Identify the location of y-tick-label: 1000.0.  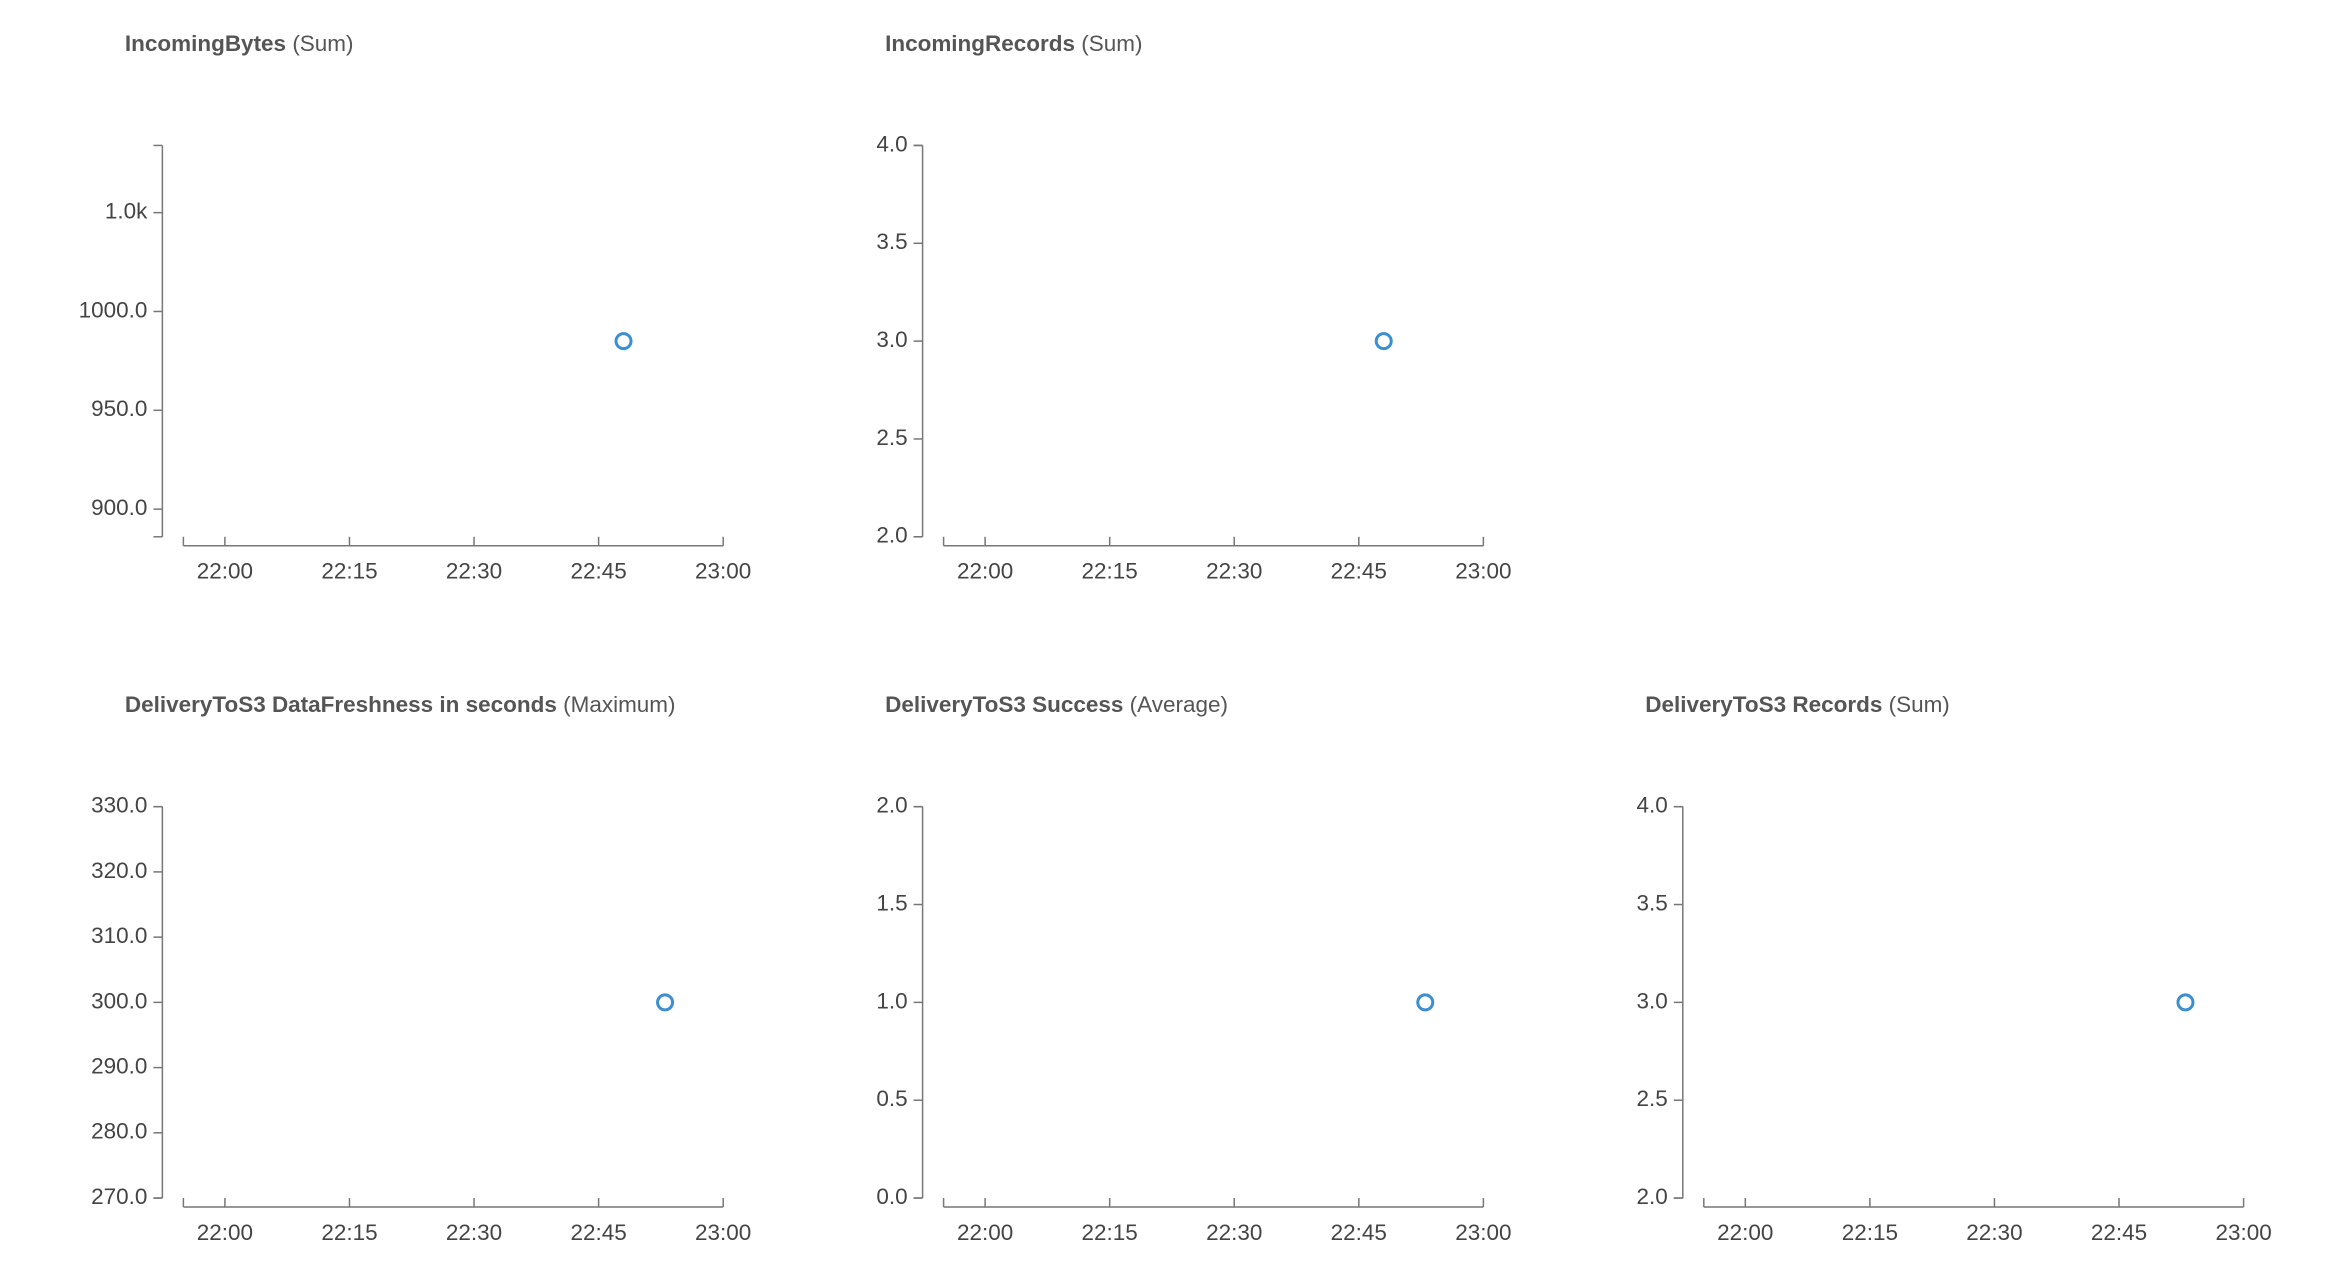
(113, 309).